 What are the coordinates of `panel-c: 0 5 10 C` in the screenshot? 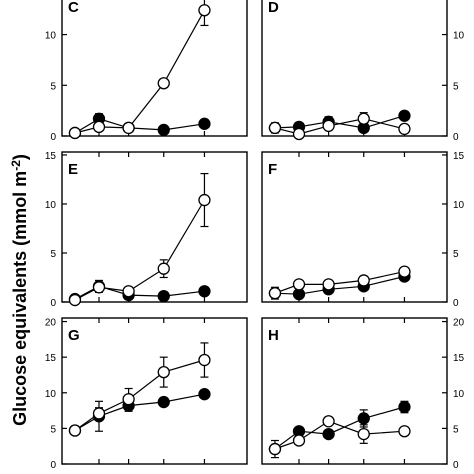 It's located at (146, 71).